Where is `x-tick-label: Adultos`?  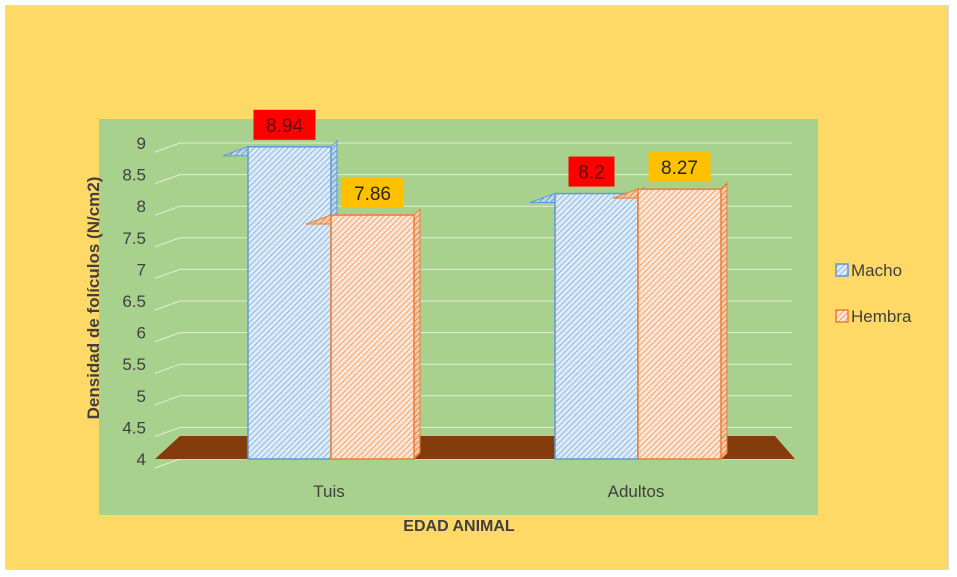
x-tick-label: Adultos is located at coordinates (636, 491).